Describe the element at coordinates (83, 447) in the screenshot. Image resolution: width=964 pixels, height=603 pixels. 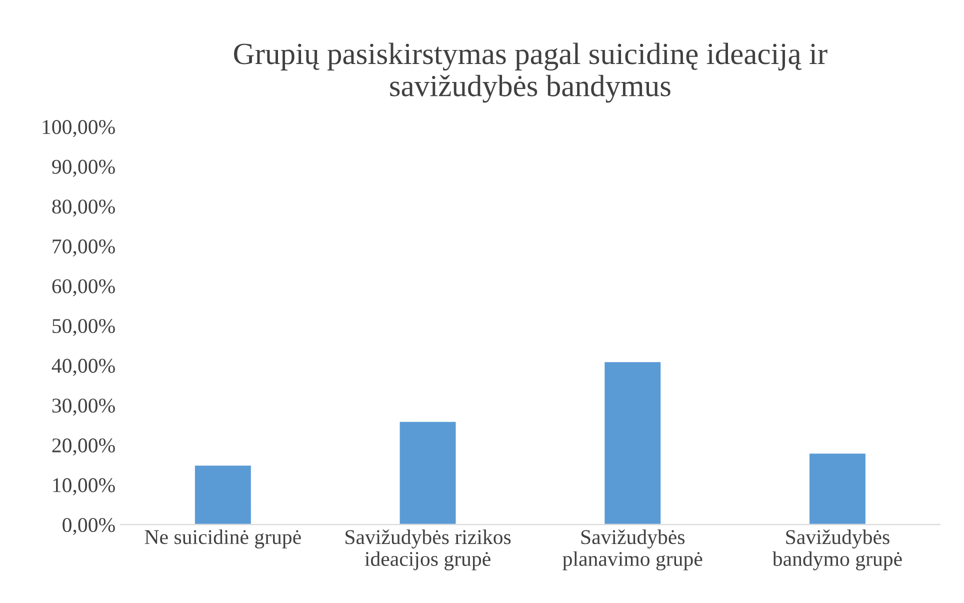
I see `y-tick-label: 20,00%` at that location.